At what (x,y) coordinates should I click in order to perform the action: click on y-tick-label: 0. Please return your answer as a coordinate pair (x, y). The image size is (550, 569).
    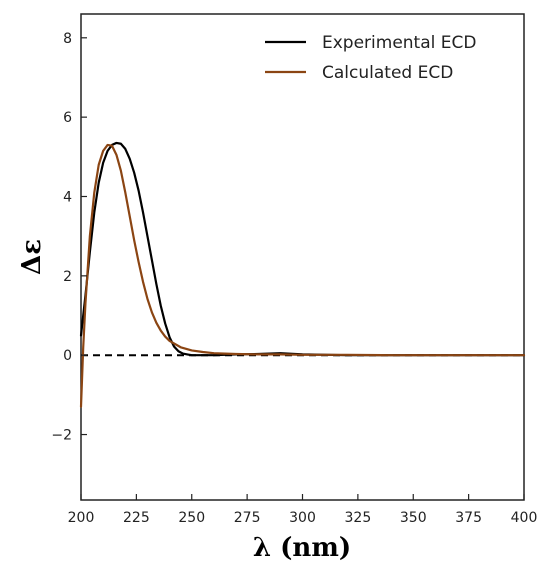
    Looking at the image, I should click on (67, 356).